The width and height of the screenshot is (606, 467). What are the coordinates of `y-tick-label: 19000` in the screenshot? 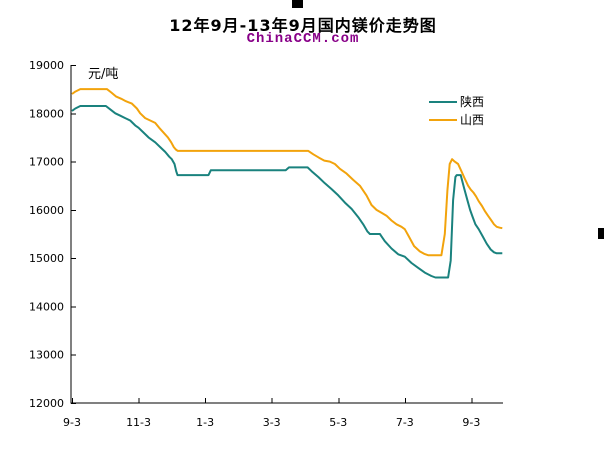 It's located at (46, 65).